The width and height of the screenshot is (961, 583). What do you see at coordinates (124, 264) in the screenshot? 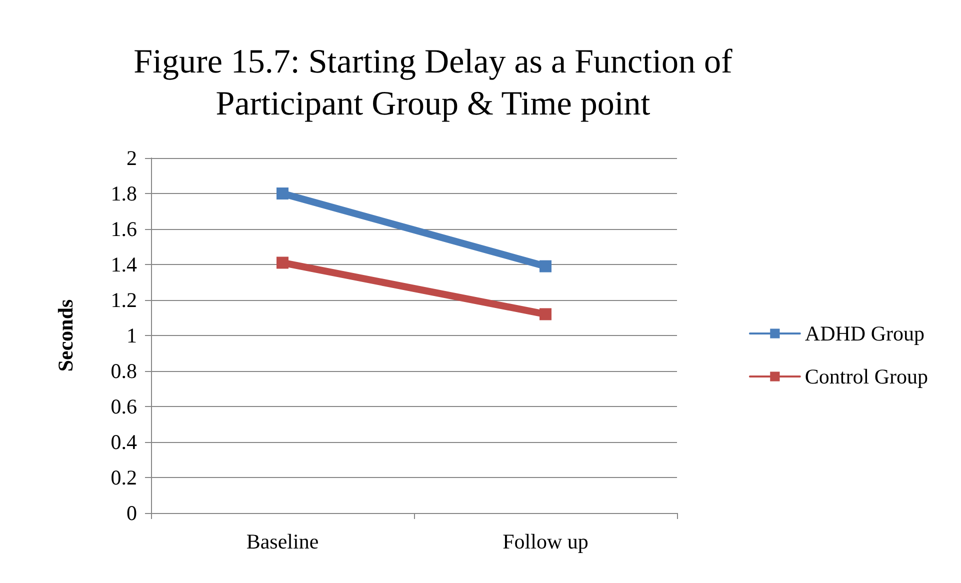
I see `y-tick-label: 1.4` at bounding box center [124, 264].